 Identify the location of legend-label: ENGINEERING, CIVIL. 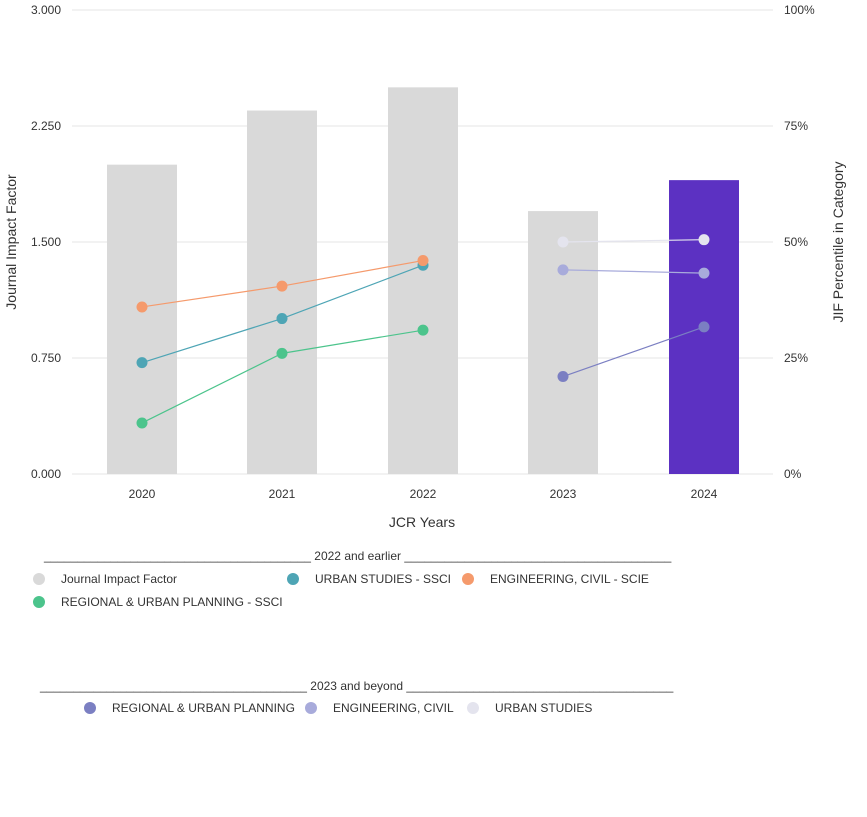
(393, 708).